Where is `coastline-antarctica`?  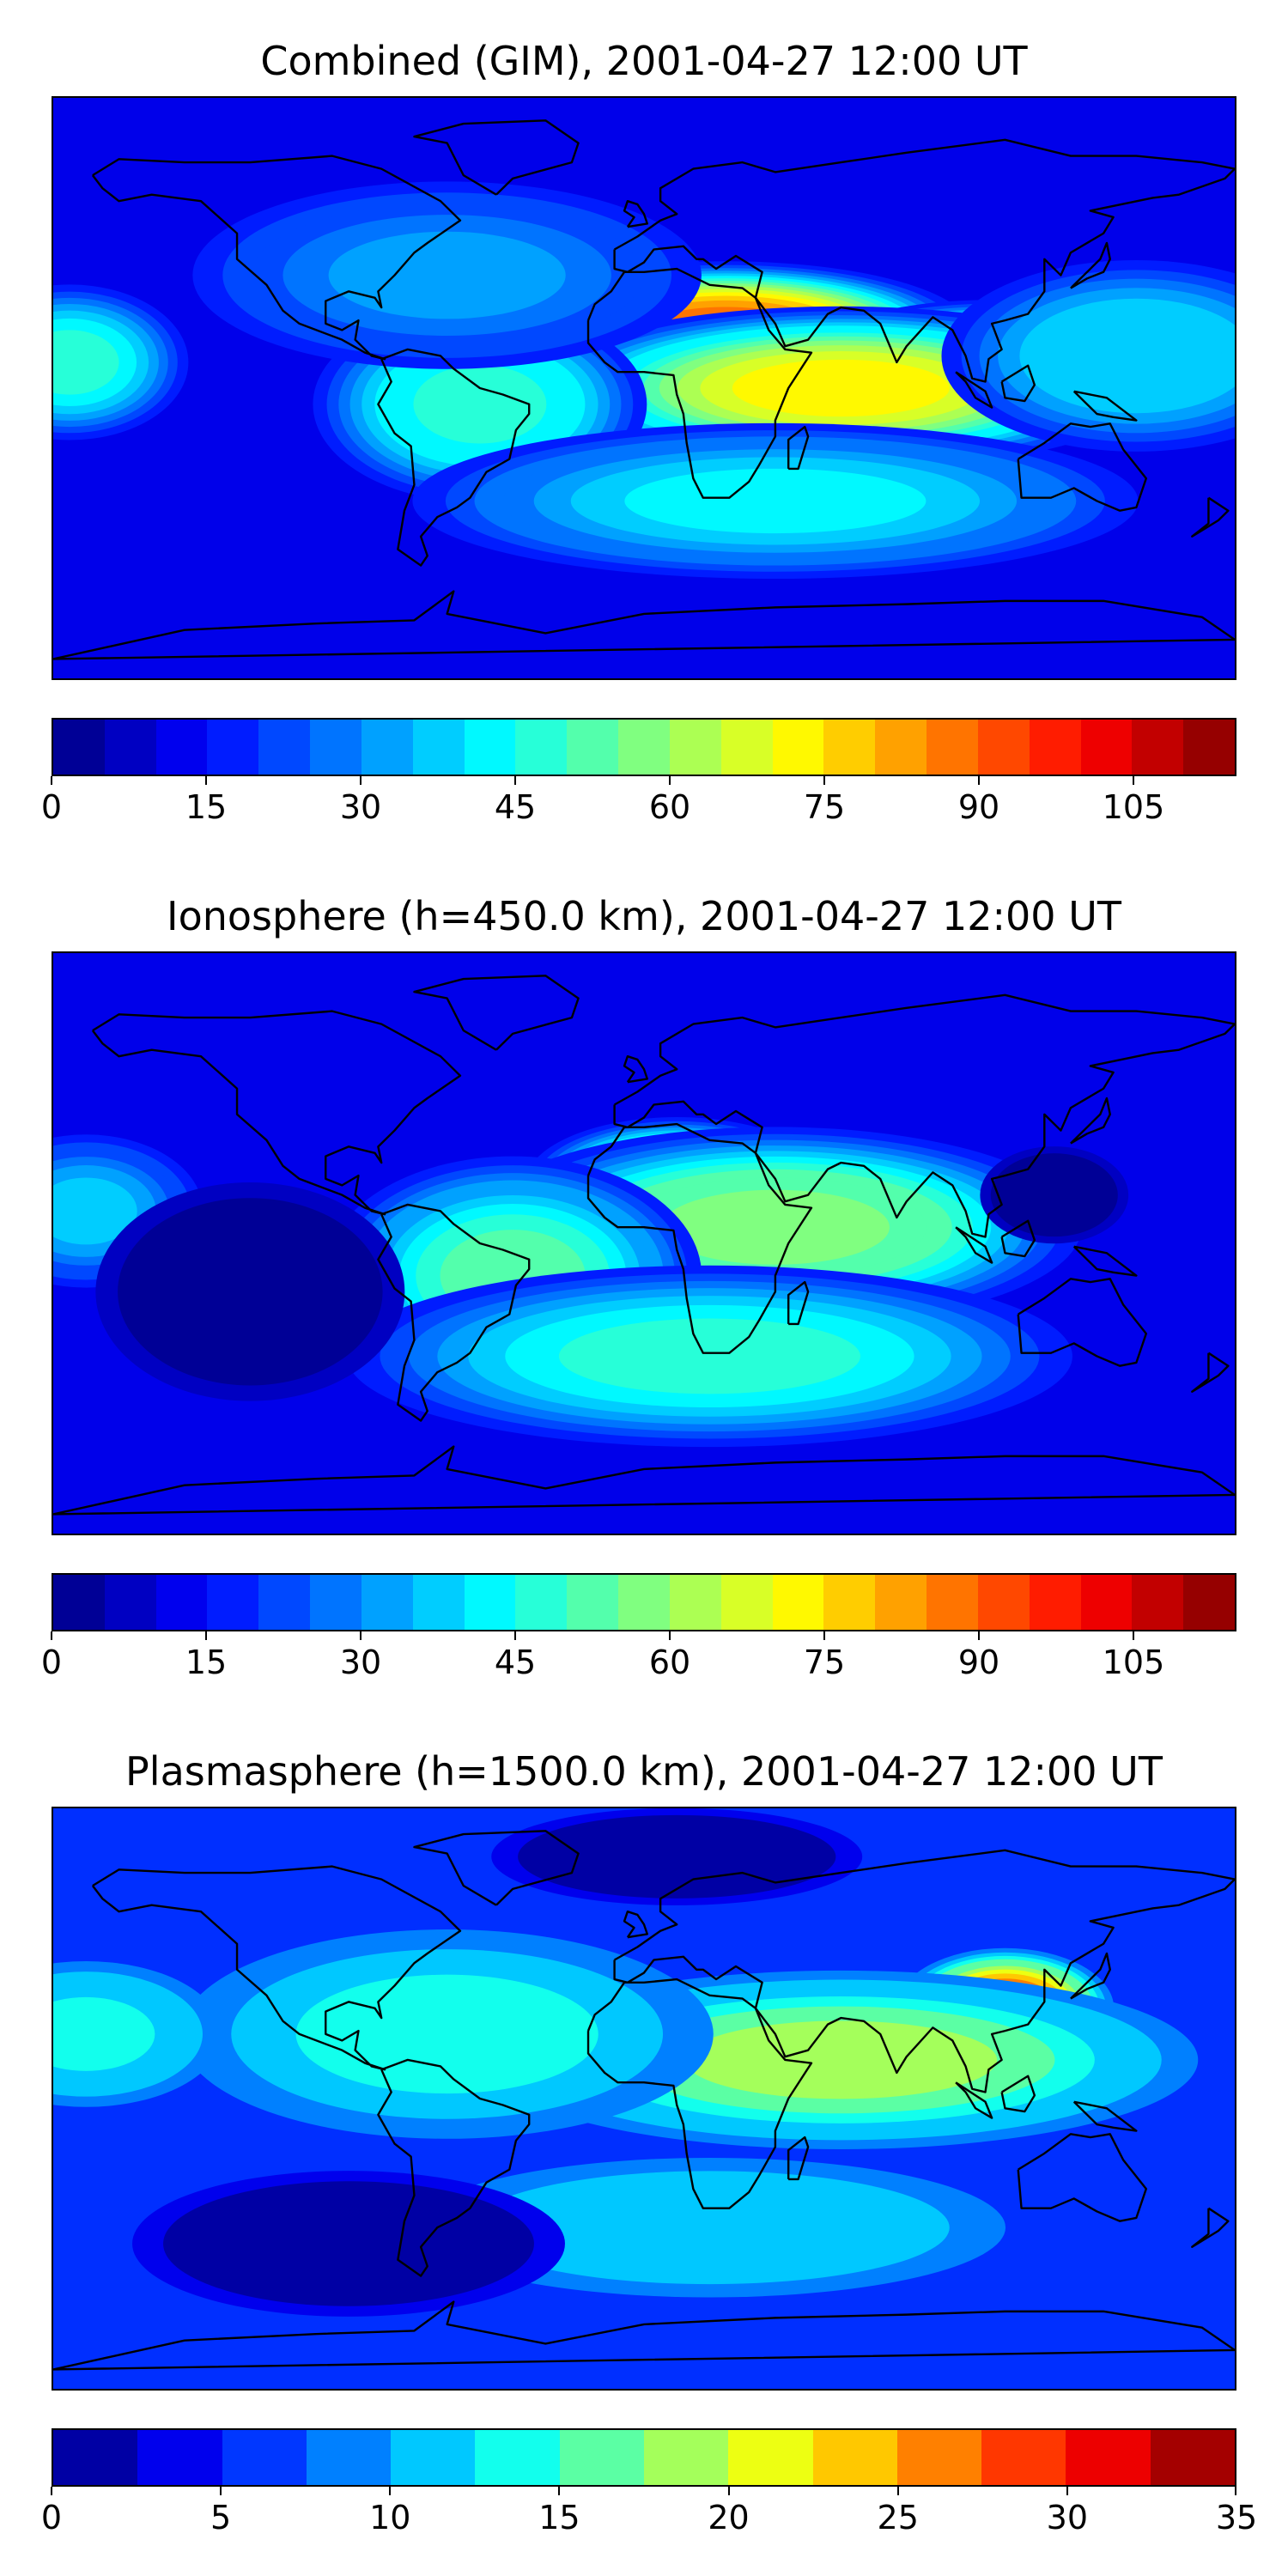
coastline-antarctica is located at coordinates (644, 1481).